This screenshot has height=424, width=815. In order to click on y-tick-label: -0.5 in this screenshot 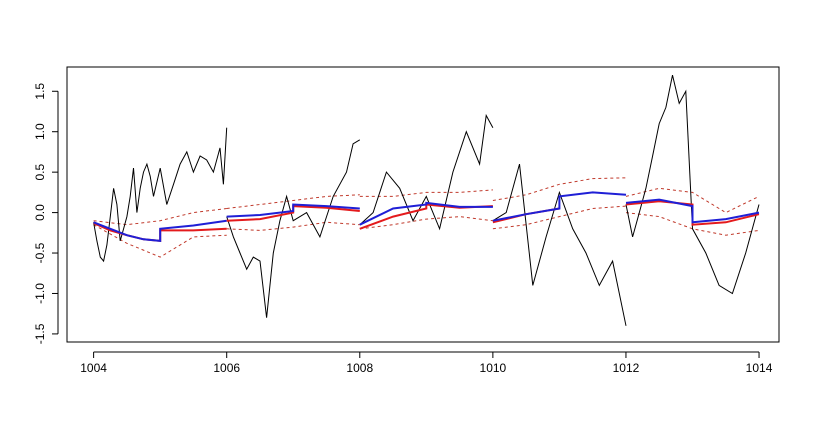, I will do `click(40, 252)`.